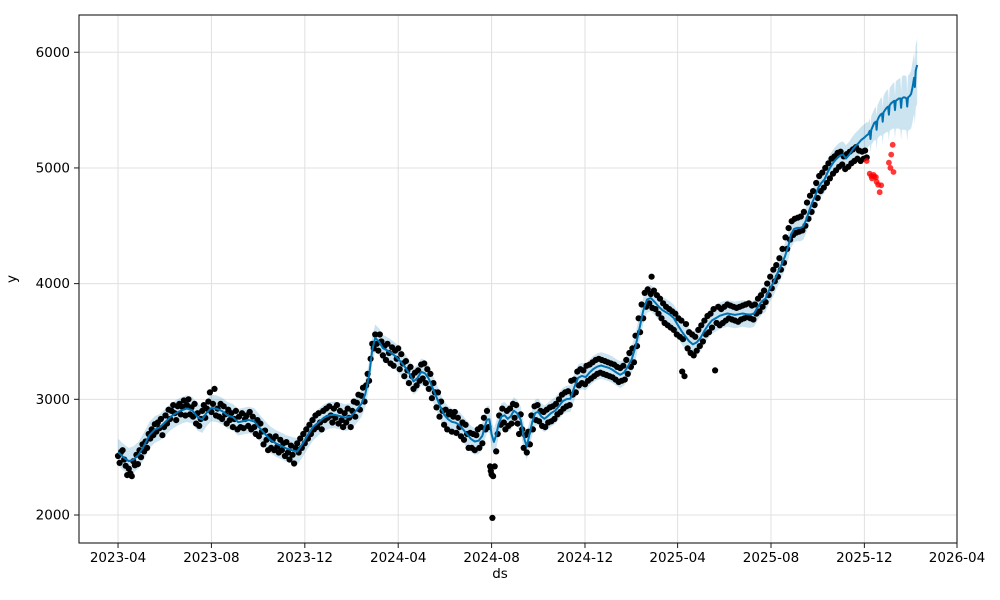 The width and height of the screenshot is (1000, 600). Describe the element at coordinates (864, 558) in the screenshot. I see `x-tick-label: 2025-12` at that location.